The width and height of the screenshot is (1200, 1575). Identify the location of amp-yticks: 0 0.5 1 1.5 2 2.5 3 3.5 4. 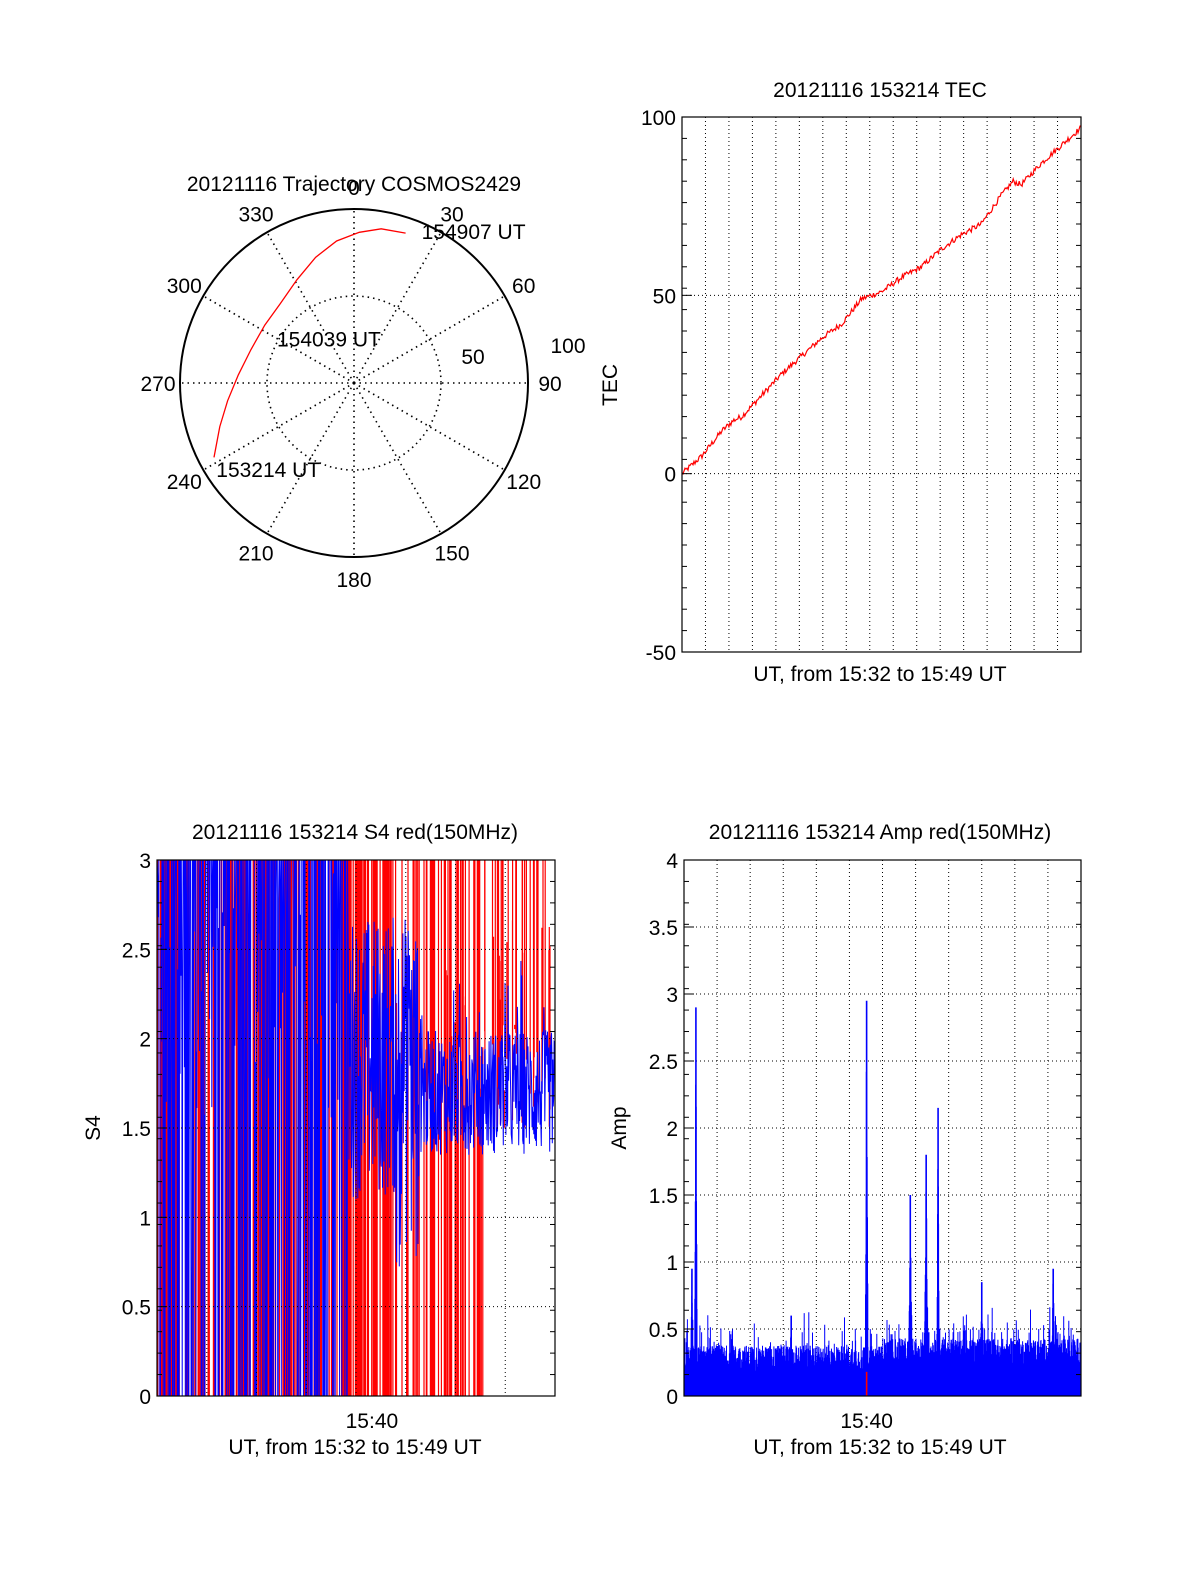
(865, 1129).